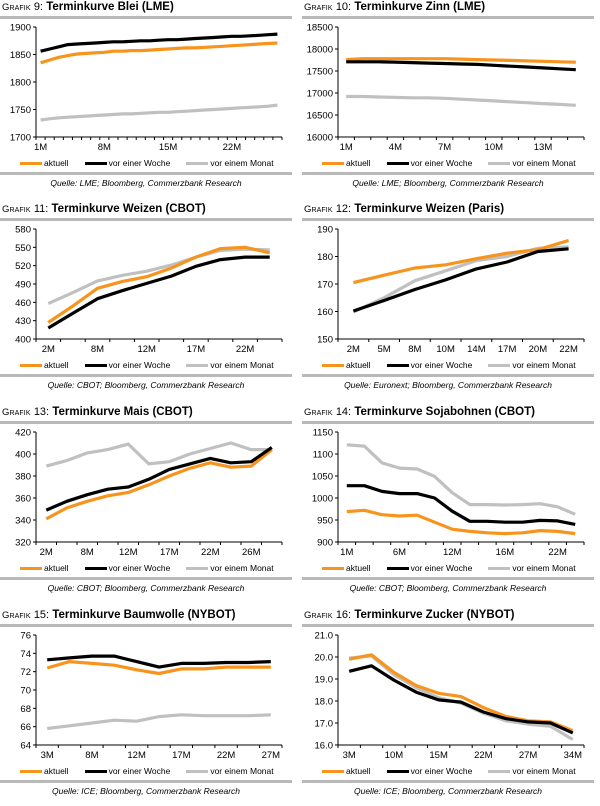 The height and width of the screenshot is (806, 600). What do you see at coordinates (23, 266) in the screenshot?
I see `y-tick-label: 520` at bounding box center [23, 266].